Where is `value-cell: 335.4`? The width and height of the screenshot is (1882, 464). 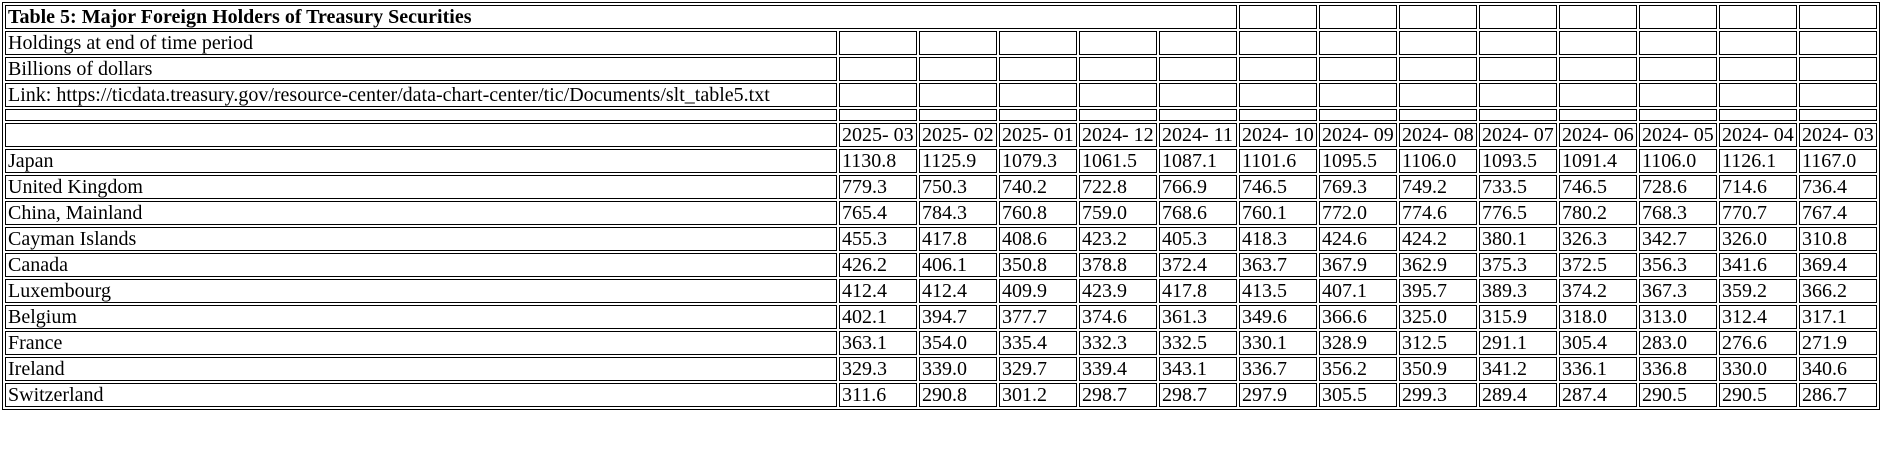 value-cell: 335.4 is located at coordinates (1038, 343).